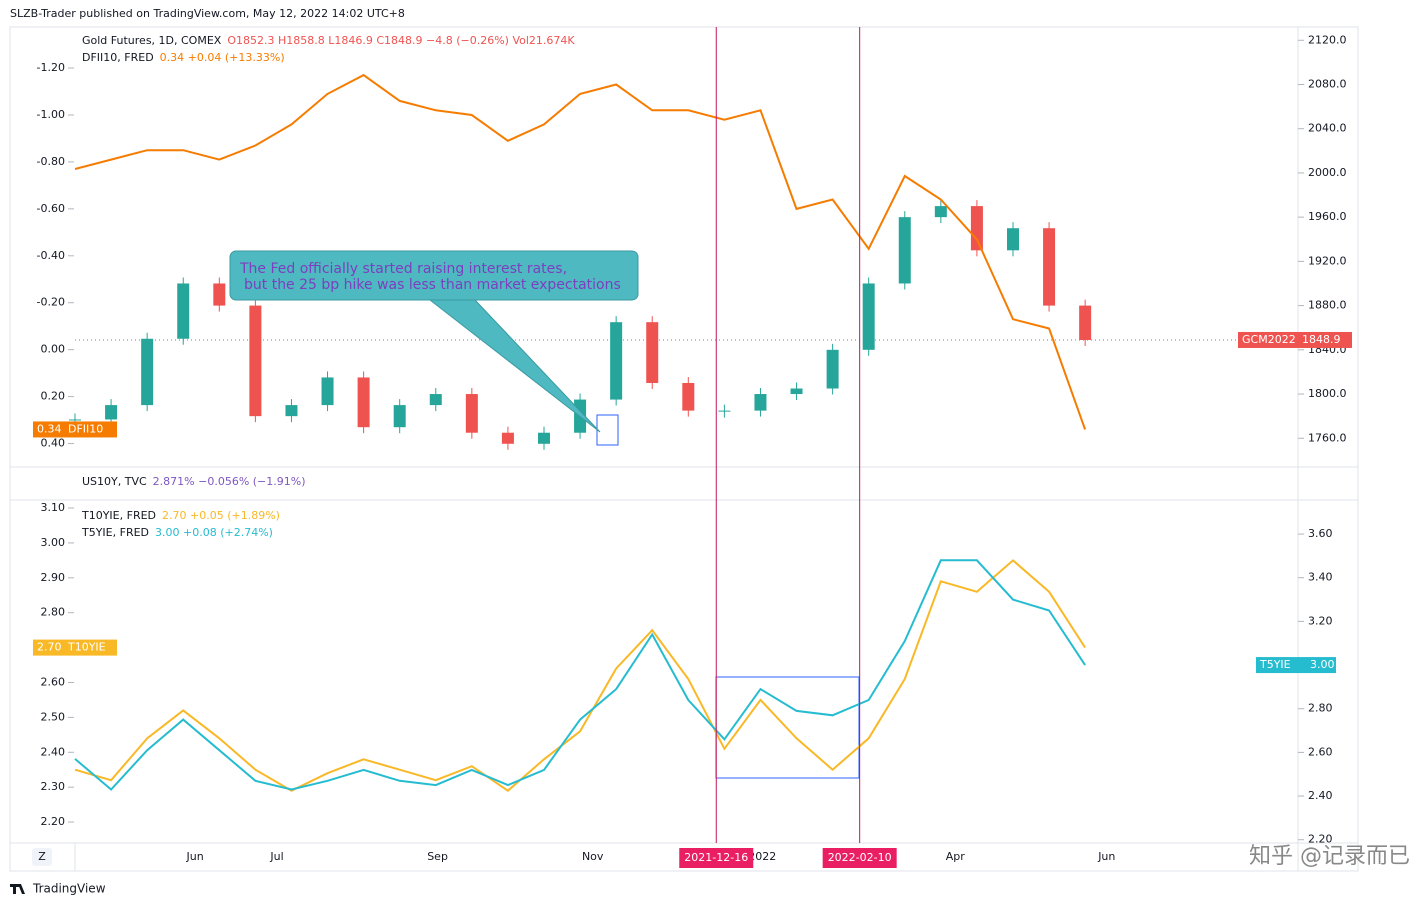 The height and width of the screenshot is (911, 1425). Describe the element at coordinates (1327, 128) in the screenshot. I see `y2-tick-label: 2040.0` at that location.